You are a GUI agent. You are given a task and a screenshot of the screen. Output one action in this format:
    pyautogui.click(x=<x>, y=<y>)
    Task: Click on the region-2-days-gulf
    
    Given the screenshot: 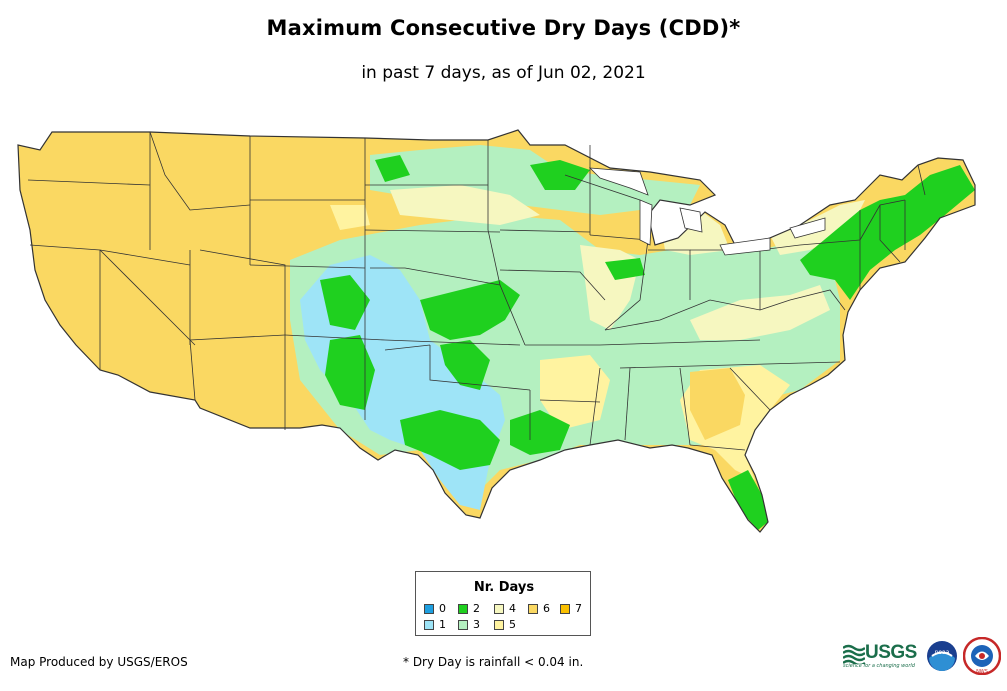 What is the action you would take?
    pyautogui.click(x=540, y=432)
    